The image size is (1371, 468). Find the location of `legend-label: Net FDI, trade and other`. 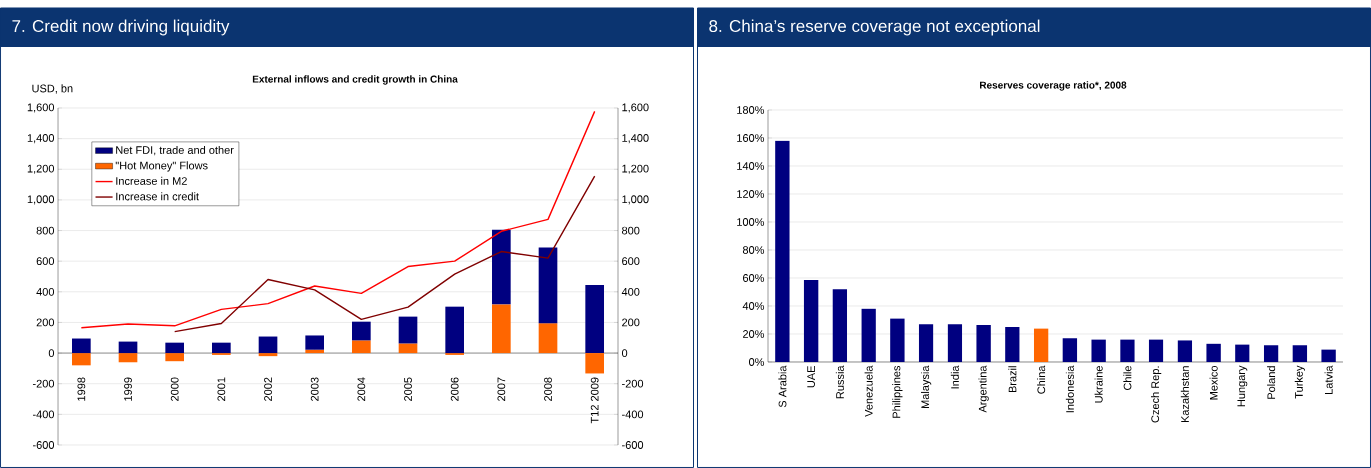

legend-label: Net FDI, trade and other is located at coordinates (175, 150).